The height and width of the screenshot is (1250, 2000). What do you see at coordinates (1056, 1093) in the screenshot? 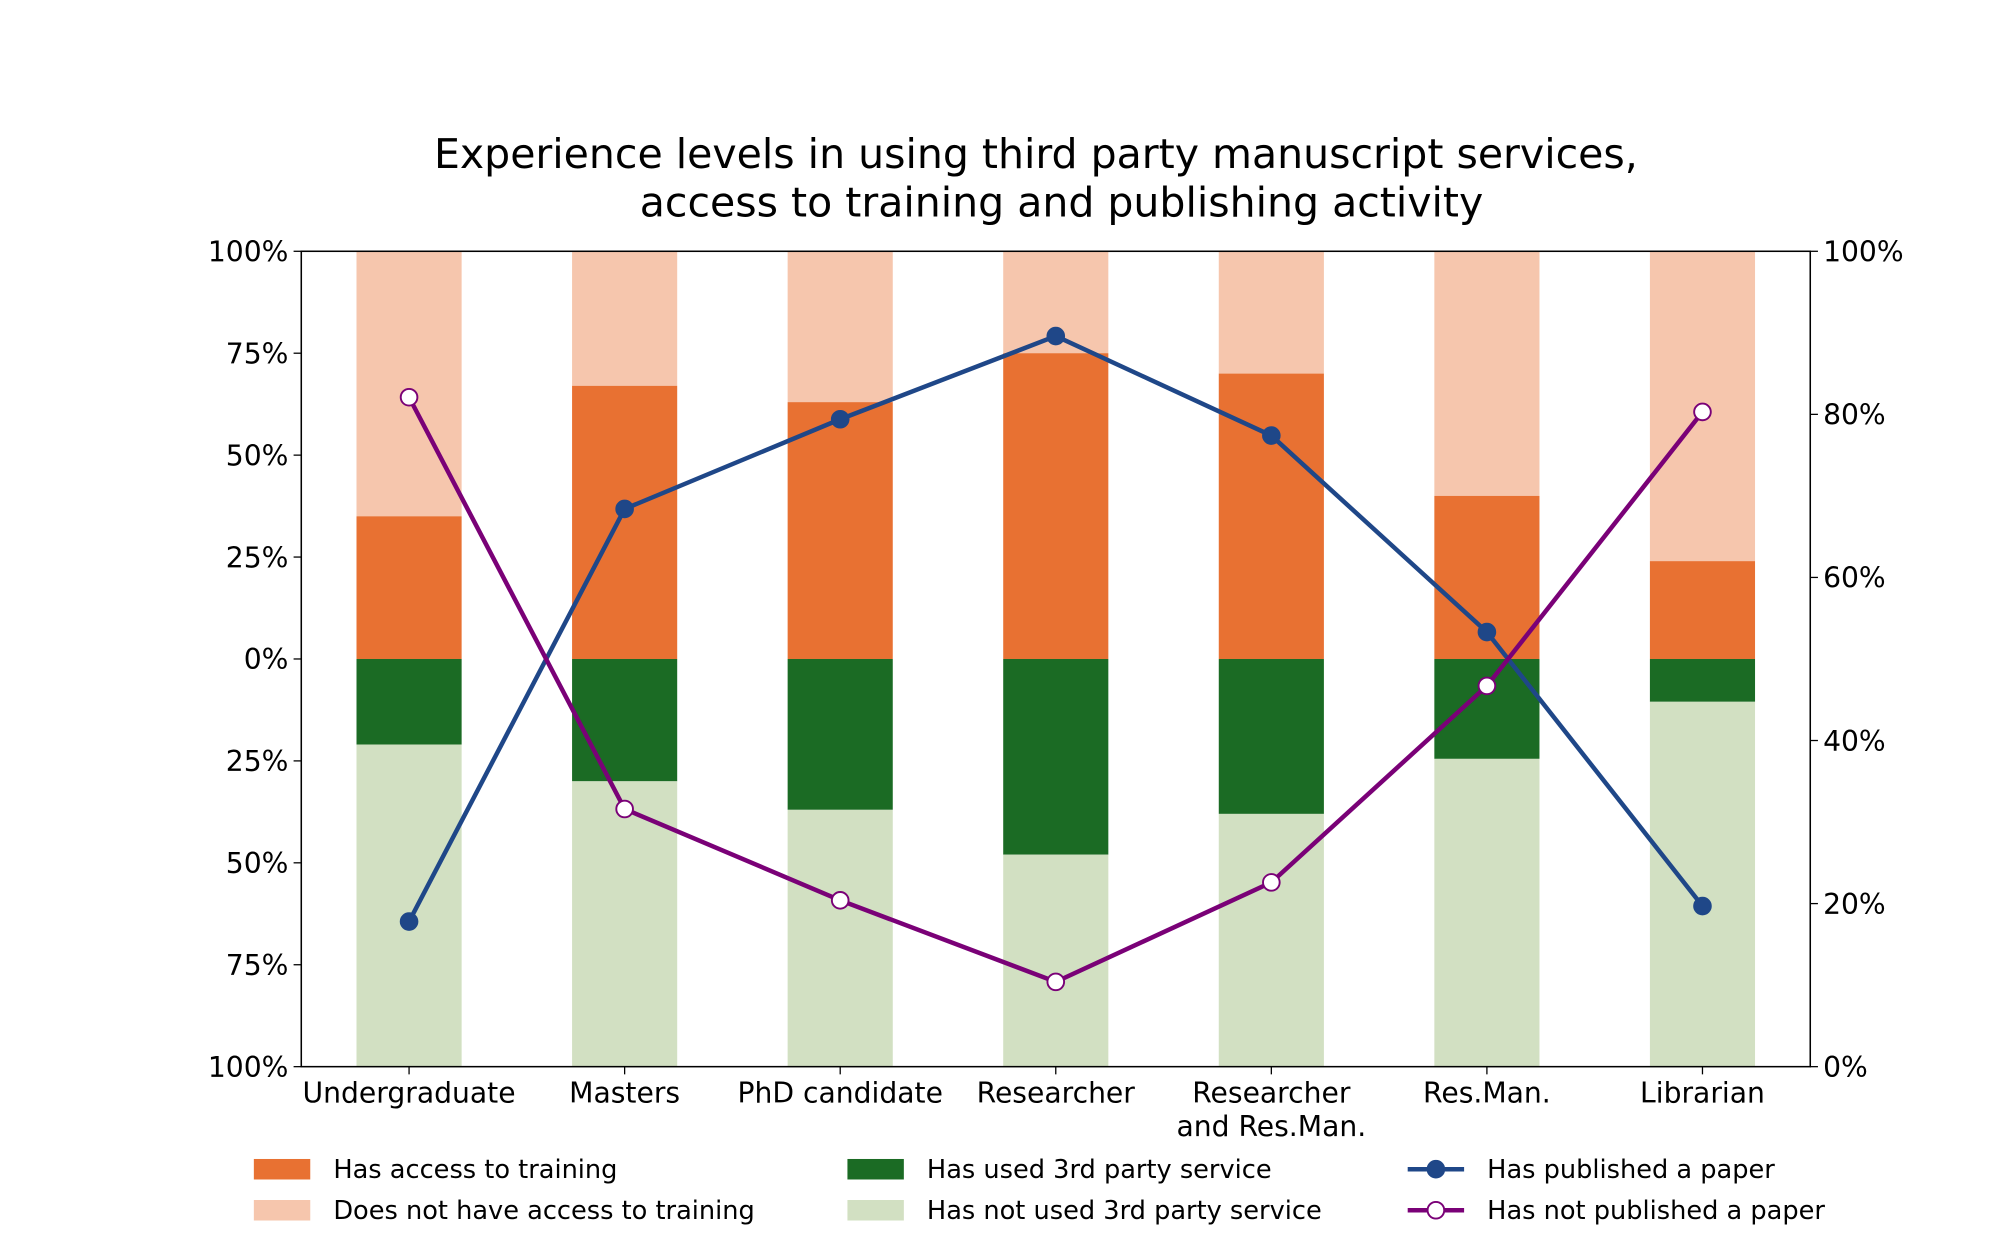
I see `x-tick-label: Researcher` at bounding box center [1056, 1093].